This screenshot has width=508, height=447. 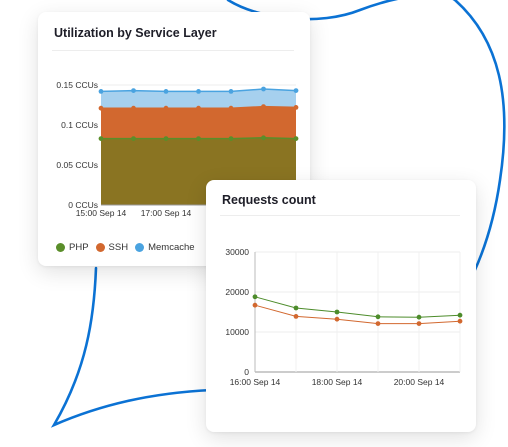 What do you see at coordinates (118, 247) in the screenshot?
I see `legend-label-ssh: SSH` at bounding box center [118, 247].